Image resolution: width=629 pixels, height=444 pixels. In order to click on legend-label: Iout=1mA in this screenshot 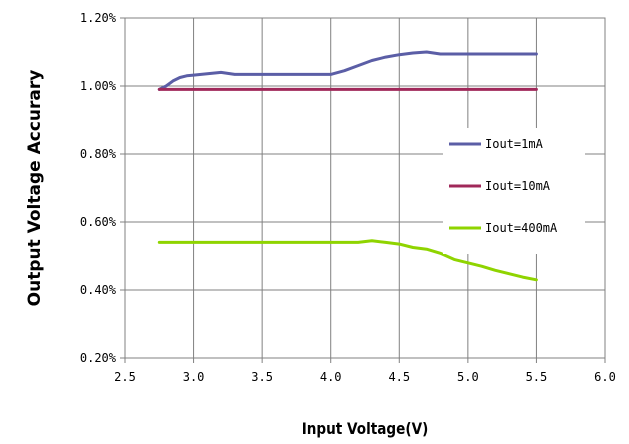, I will do `click(514, 144)`.